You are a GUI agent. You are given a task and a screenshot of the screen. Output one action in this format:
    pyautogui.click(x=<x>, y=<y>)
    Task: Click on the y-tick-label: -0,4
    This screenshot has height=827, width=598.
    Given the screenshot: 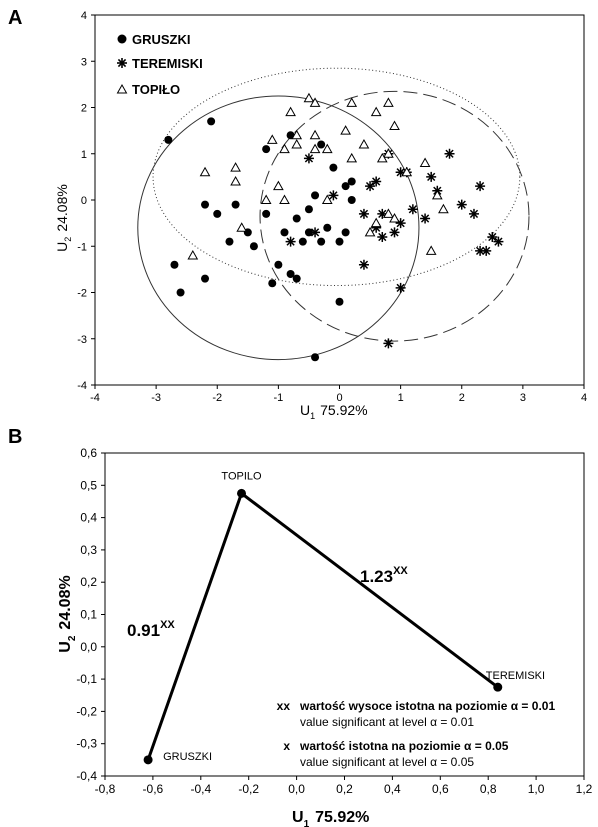 What is the action you would take?
    pyautogui.click(x=86, y=776)
    